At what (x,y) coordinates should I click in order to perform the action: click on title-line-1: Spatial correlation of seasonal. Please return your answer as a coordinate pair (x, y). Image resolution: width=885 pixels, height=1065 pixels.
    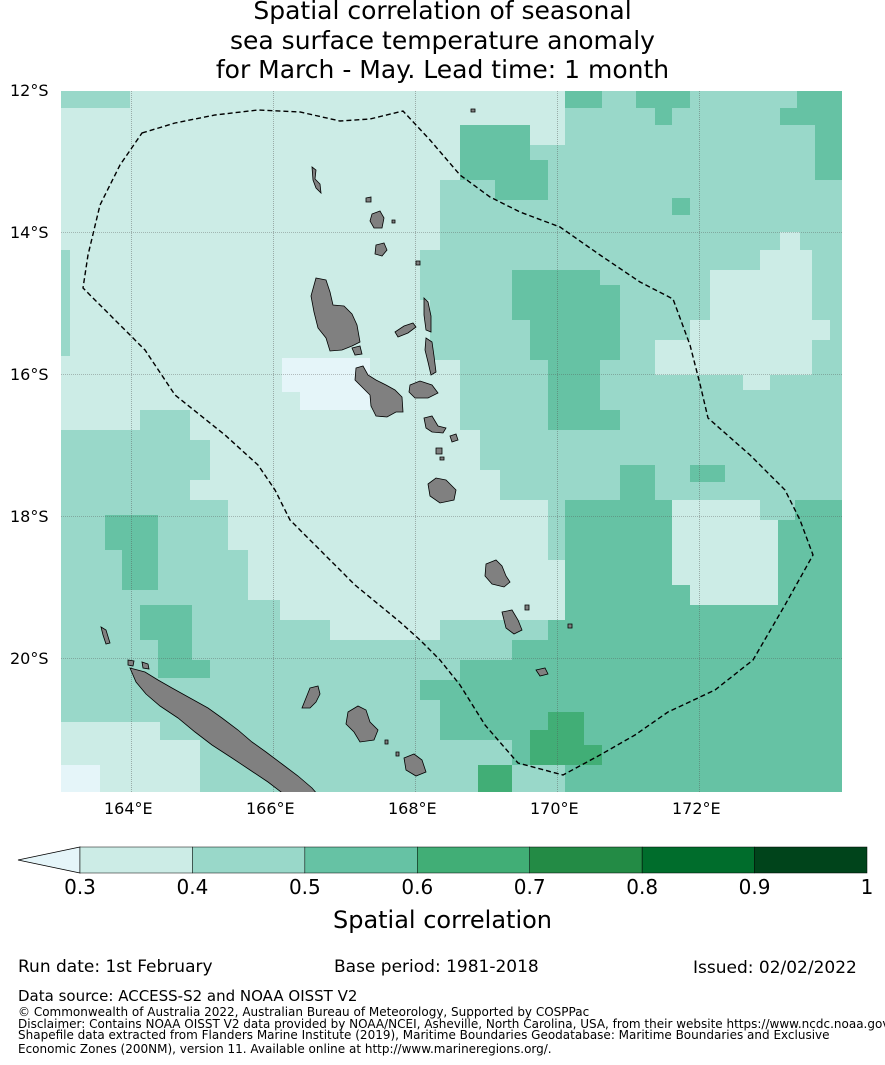
    Looking at the image, I should click on (442, 12).